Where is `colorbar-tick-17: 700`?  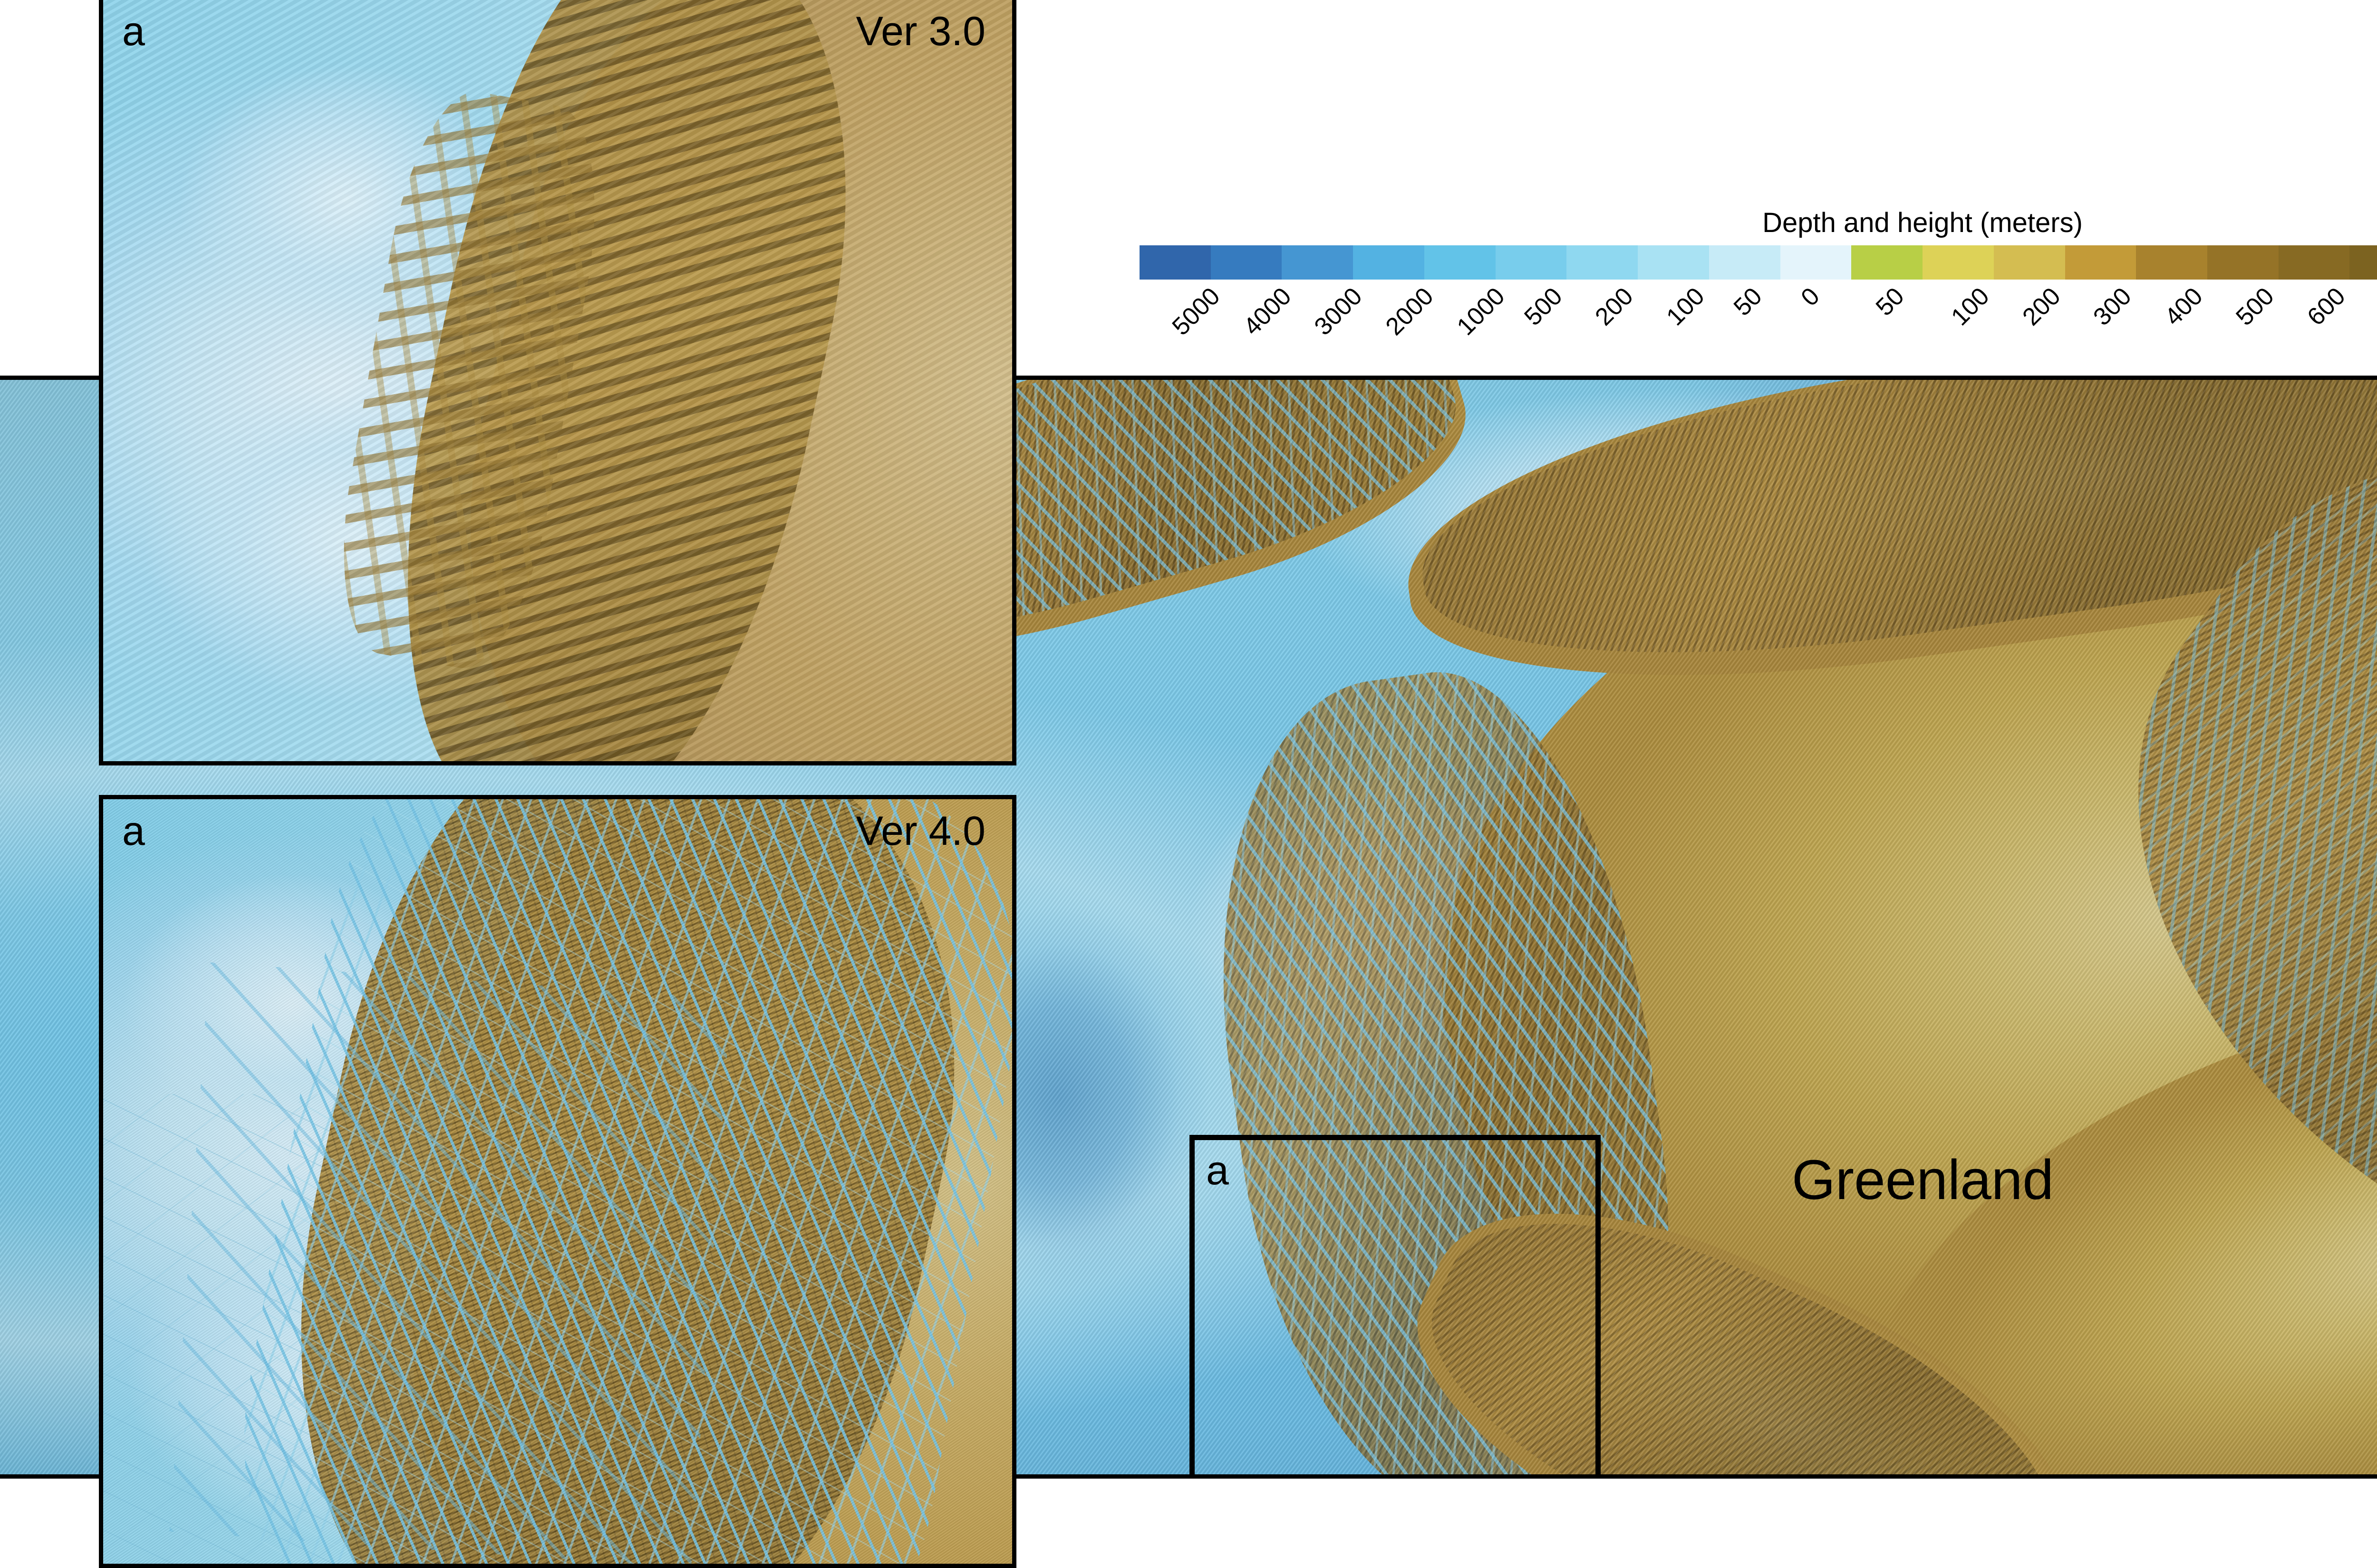
colorbar-tick-17: 700 is located at coordinates (2375, 306).